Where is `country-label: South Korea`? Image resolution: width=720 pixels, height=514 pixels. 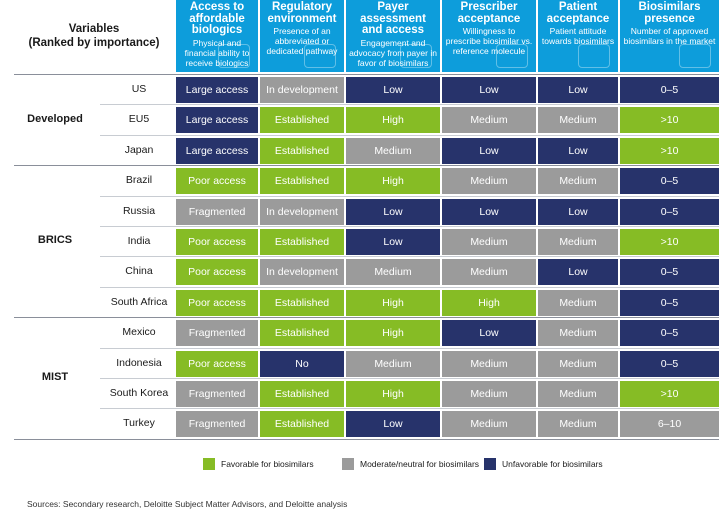 country-label: South Korea is located at coordinates (139, 393).